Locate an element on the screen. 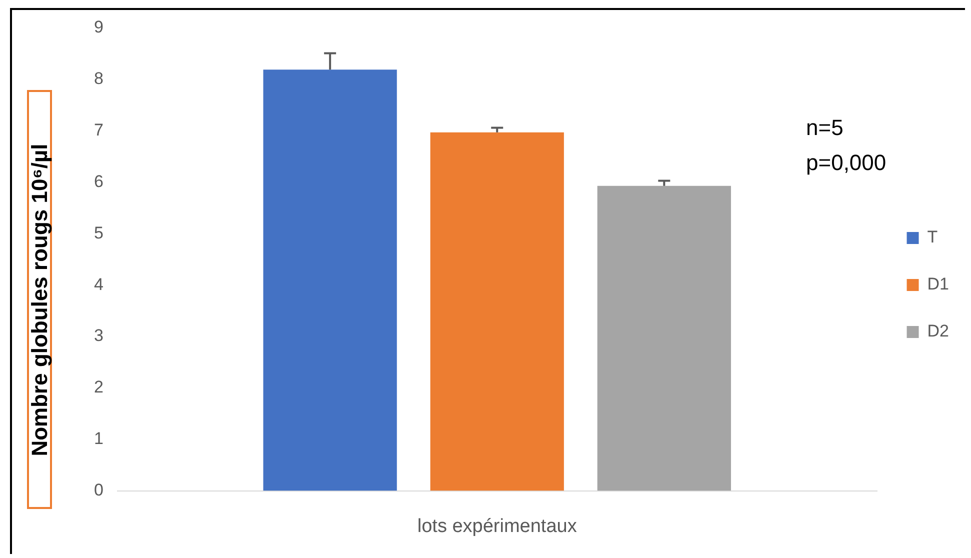 The image size is (971, 558). annotation: n=5 is located at coordinates (825, 127).